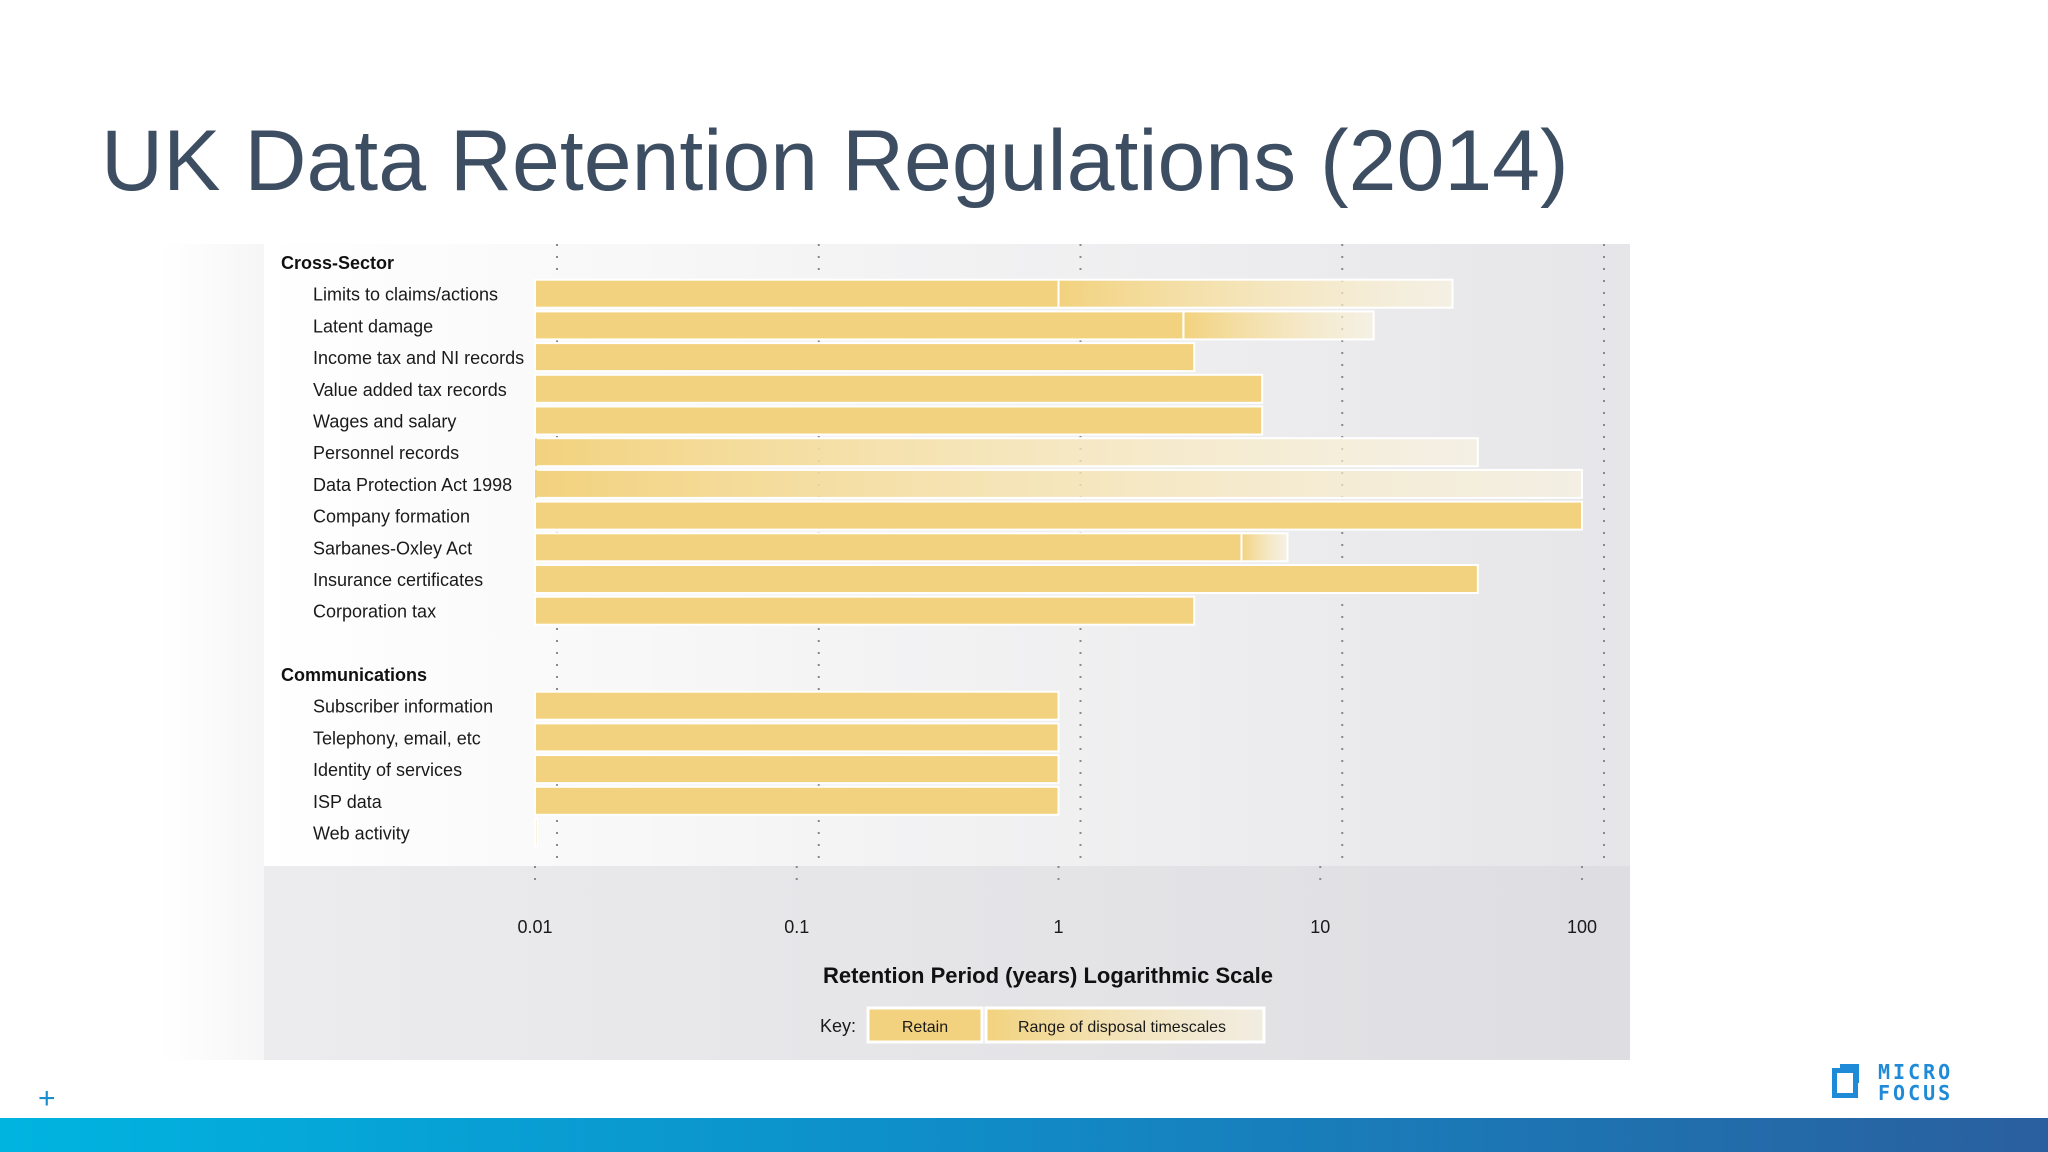 The image size is (2048, 1152). Describe the element at coordinates (398, 580) in the screenshot. I see `category-label: Insurance certificates` at that location.